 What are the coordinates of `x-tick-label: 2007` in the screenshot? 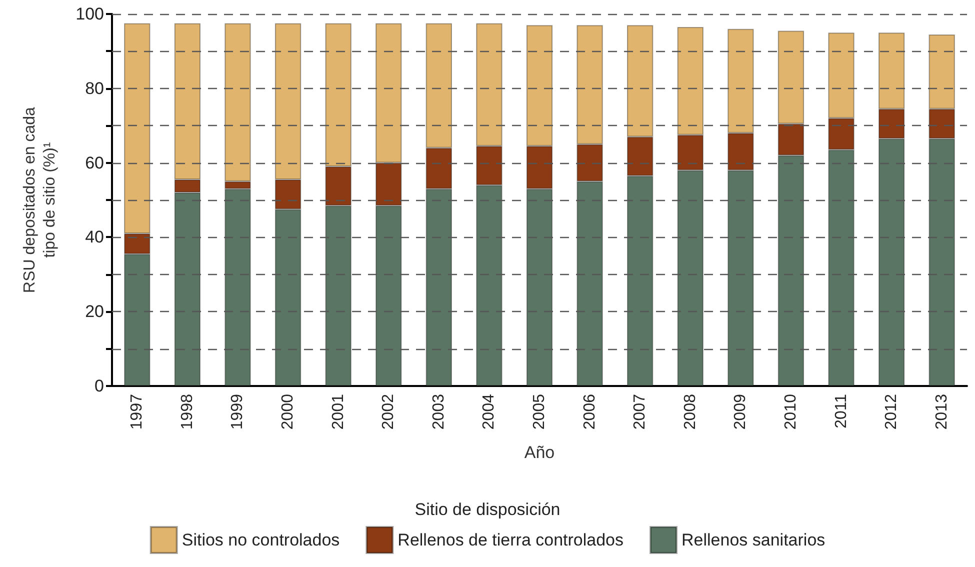 It's located at (640, 412).